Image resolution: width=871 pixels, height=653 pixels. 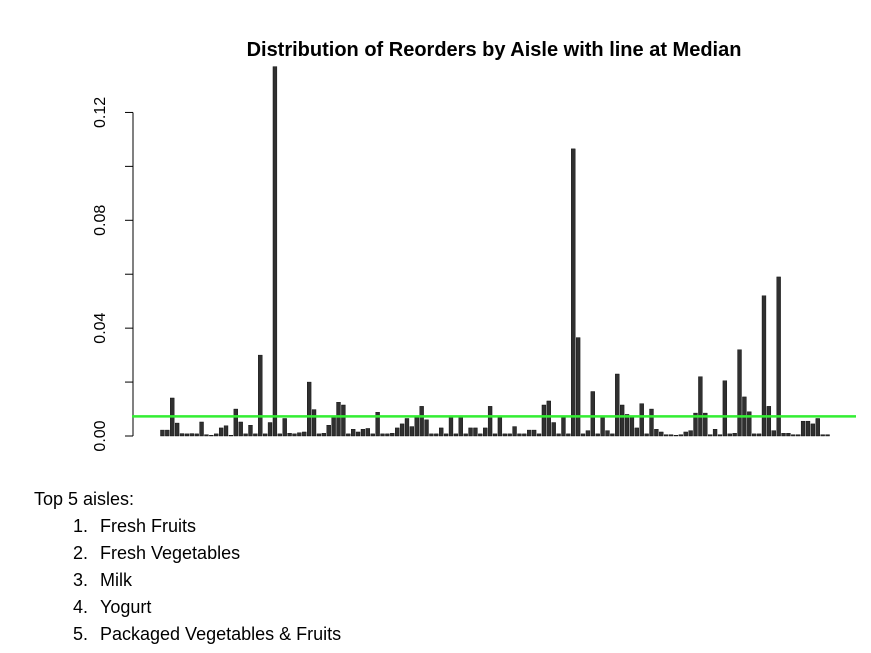 What do you see at coordinates (148, 526) in the screenshot?
I see `list-item-label: Fresh Fruits` at bounding box center [148, 526].